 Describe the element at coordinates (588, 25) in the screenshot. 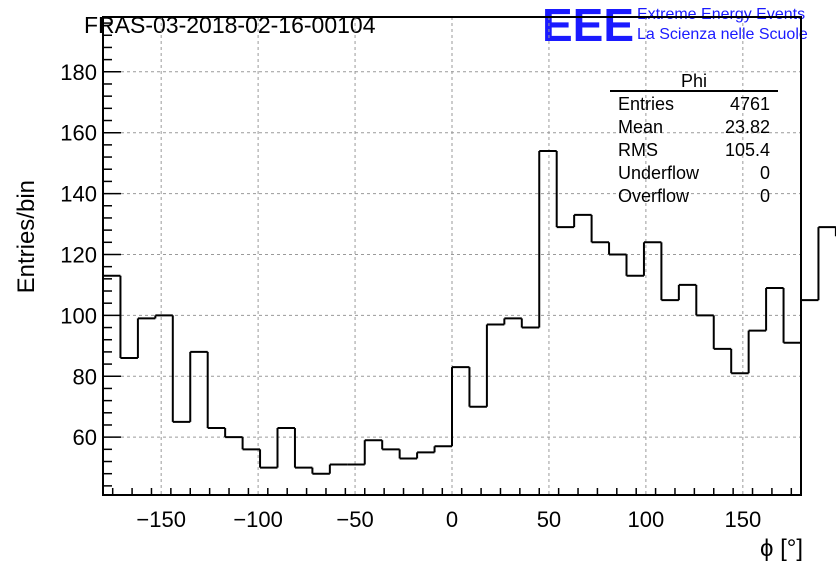

I see `logo-mark: EEE` at that location.